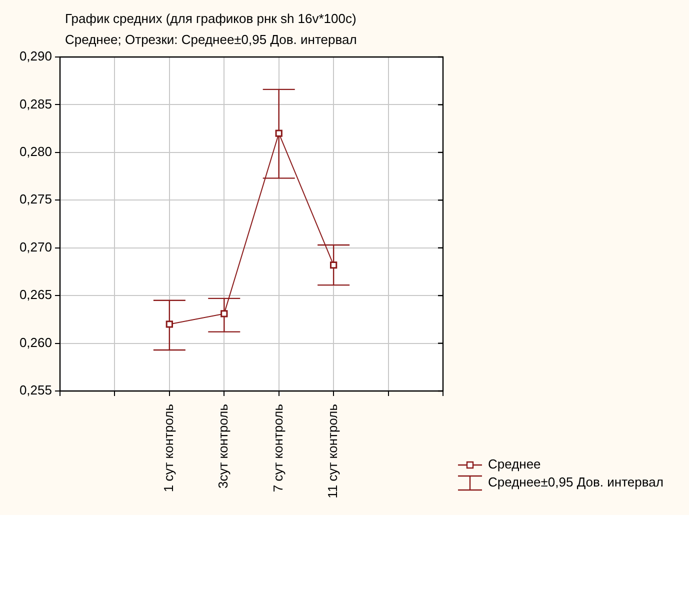 Image resolution: width=689 pixels, height=608 pixels. What do you see at coordinates (223, 446) in the screenshot?
I see `x-tick-label: 3сут контроль` at bounding box center [223, 446].